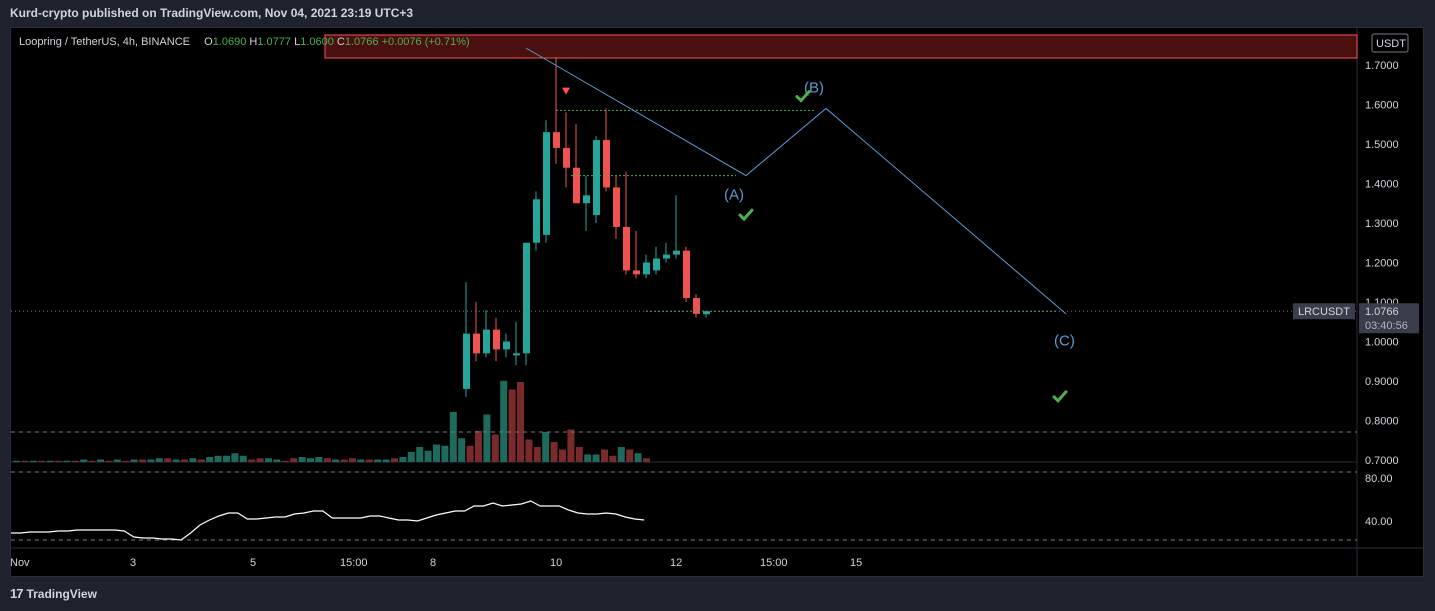  I want to click on symbol-title: Loopring / TetherUS, 4h, BINANCE, so click(104, 42).